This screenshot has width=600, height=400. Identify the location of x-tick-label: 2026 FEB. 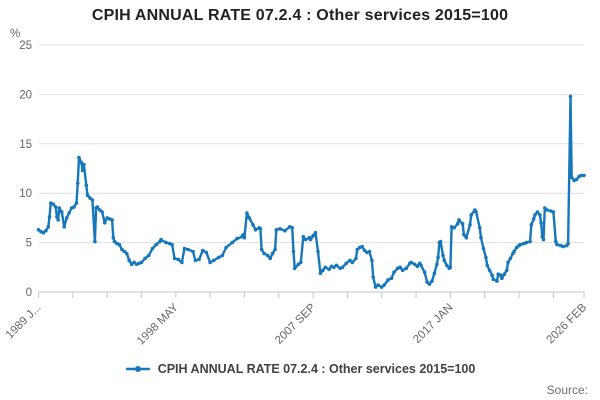
(566, 323).